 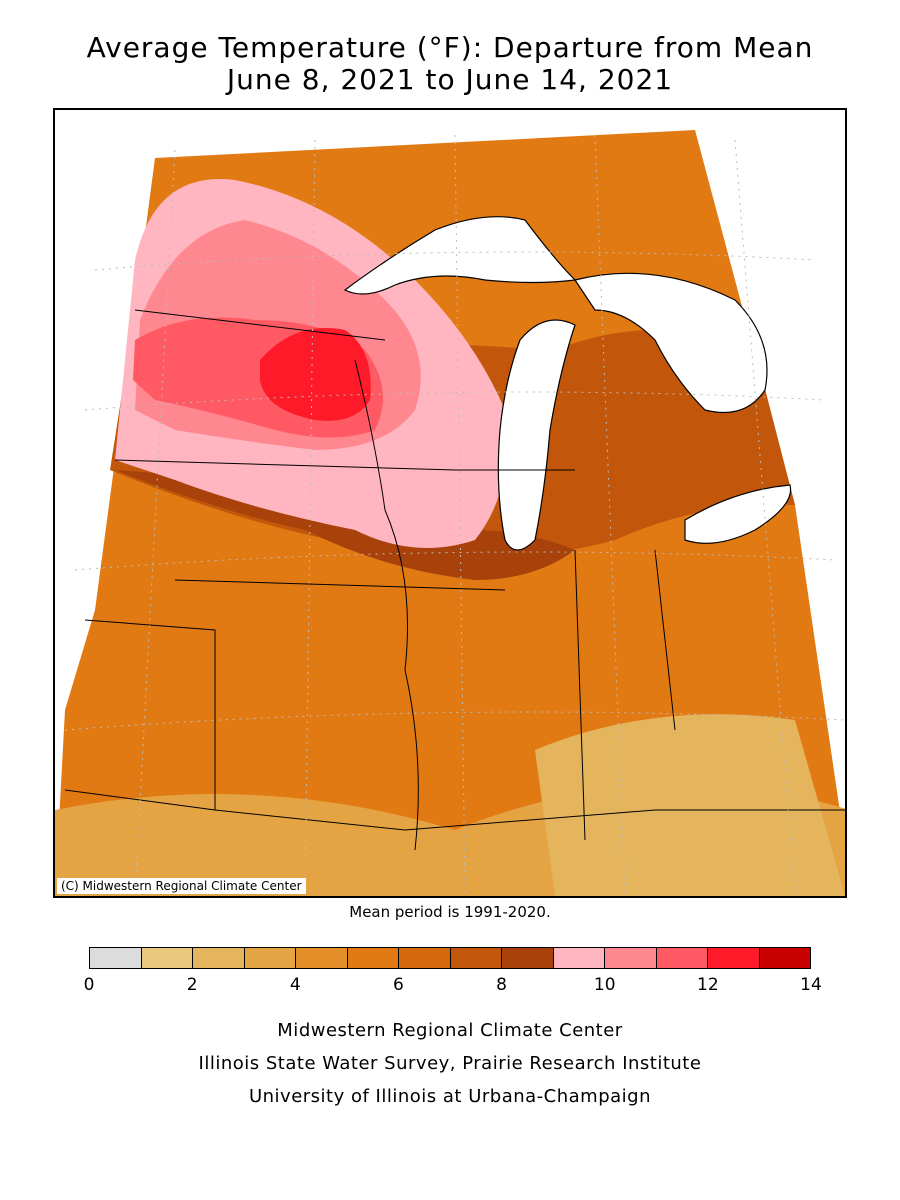 I want to click on legend-tick-label: 10, so click(x=604, y=985).